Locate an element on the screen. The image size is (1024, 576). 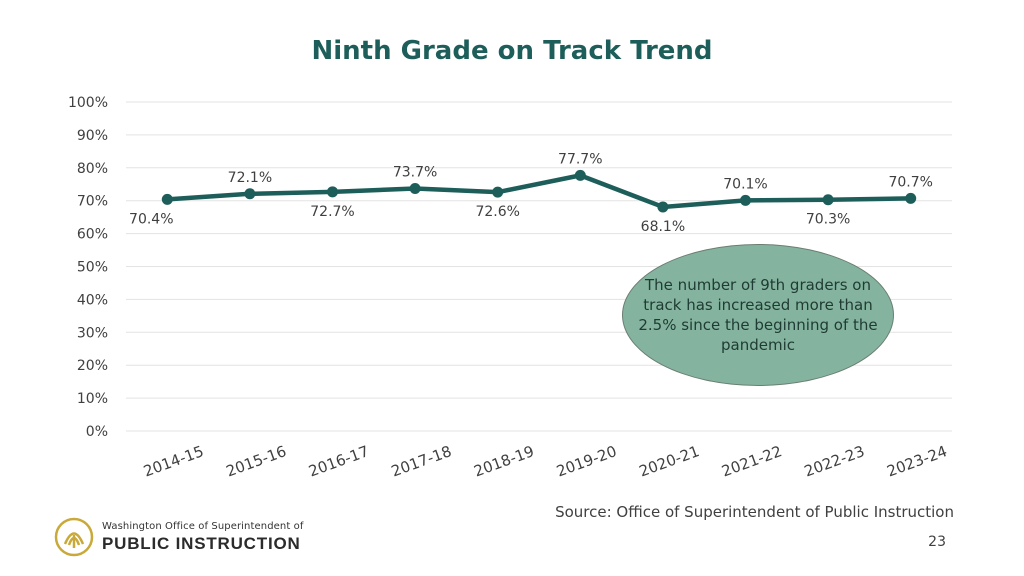
y-tick-label: 50% is located at coordinates (92, 268).